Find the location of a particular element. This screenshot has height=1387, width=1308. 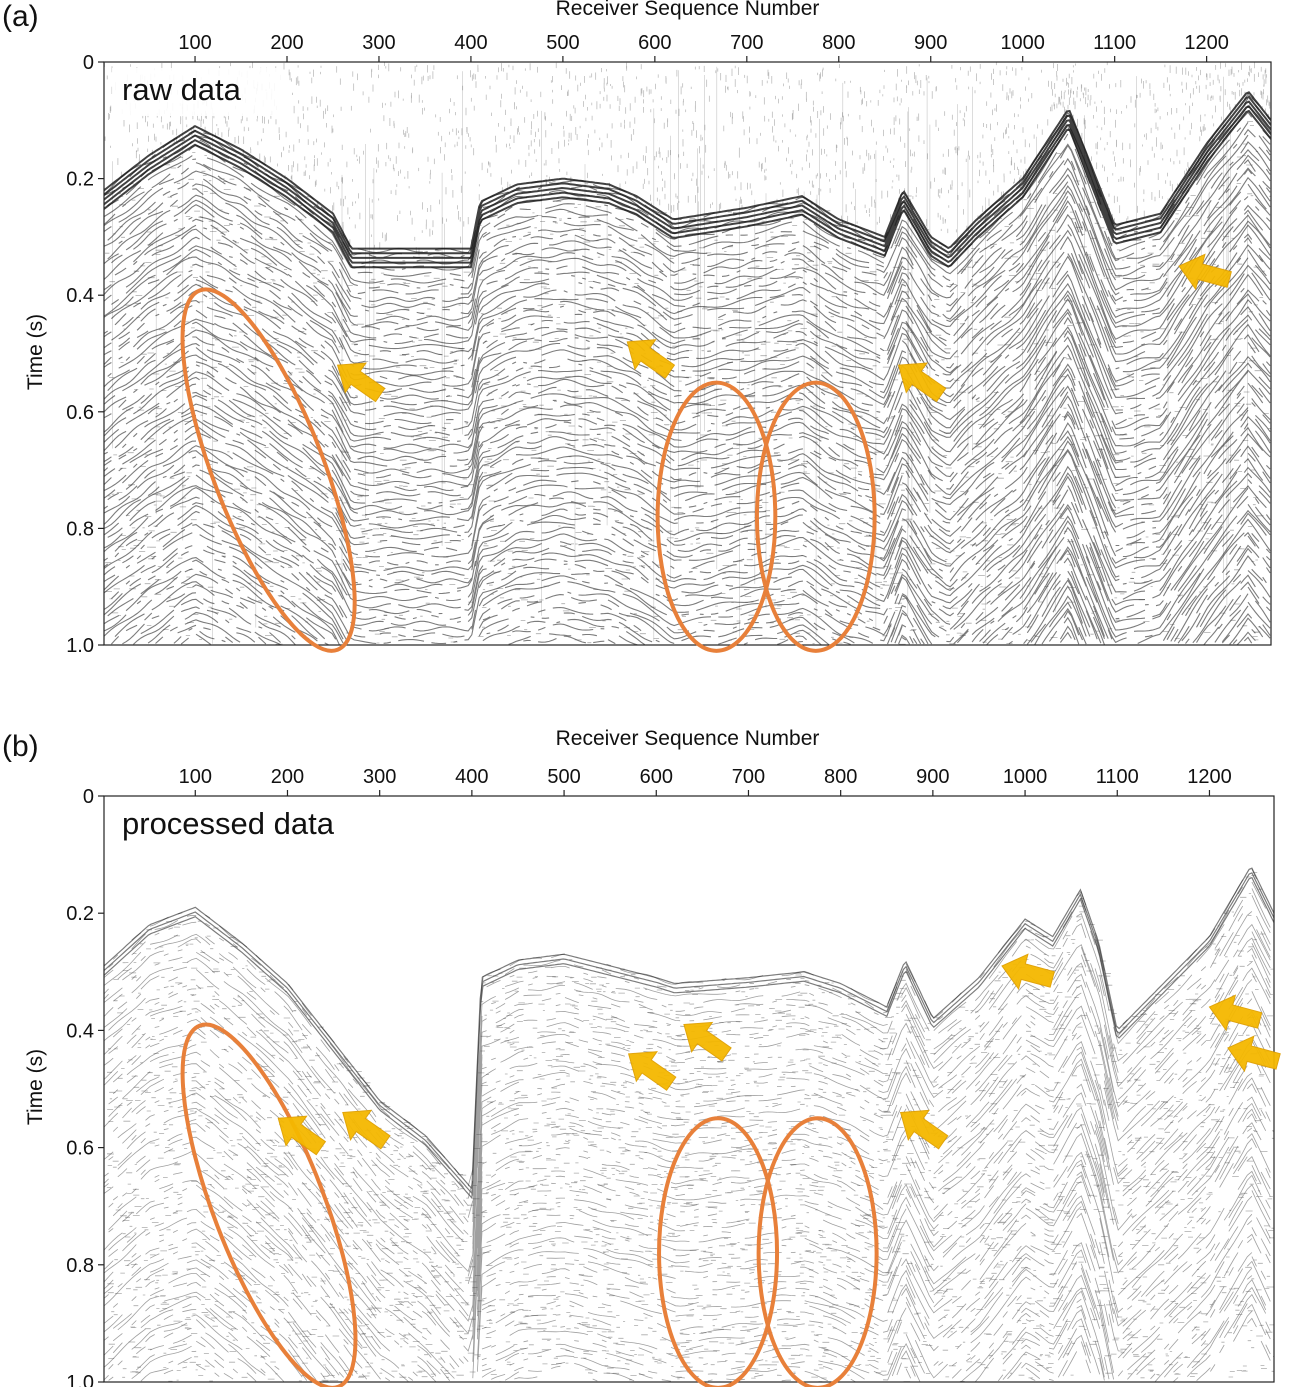

panel-annotation: raw data is located at coordinates (182, 89).